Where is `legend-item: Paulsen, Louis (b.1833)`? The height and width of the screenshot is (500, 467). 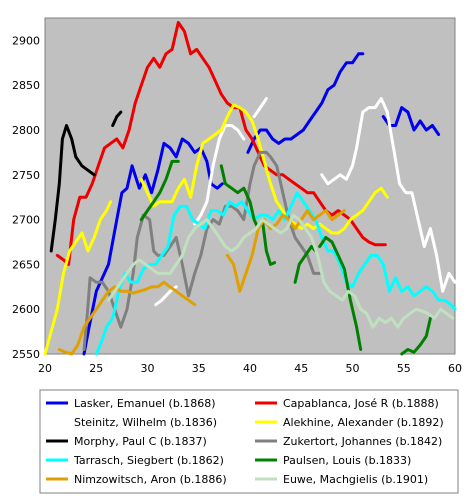
legend-item: Paulsen, Louis (b.1833) is located at coordinates (333, 460).